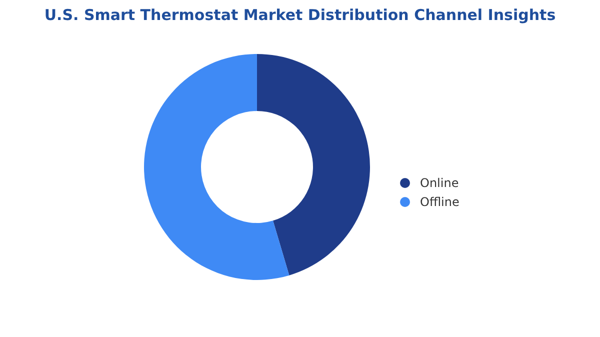 This screenshot has width=600, height=337. I want to click on donut-slice, so click(313, 165).